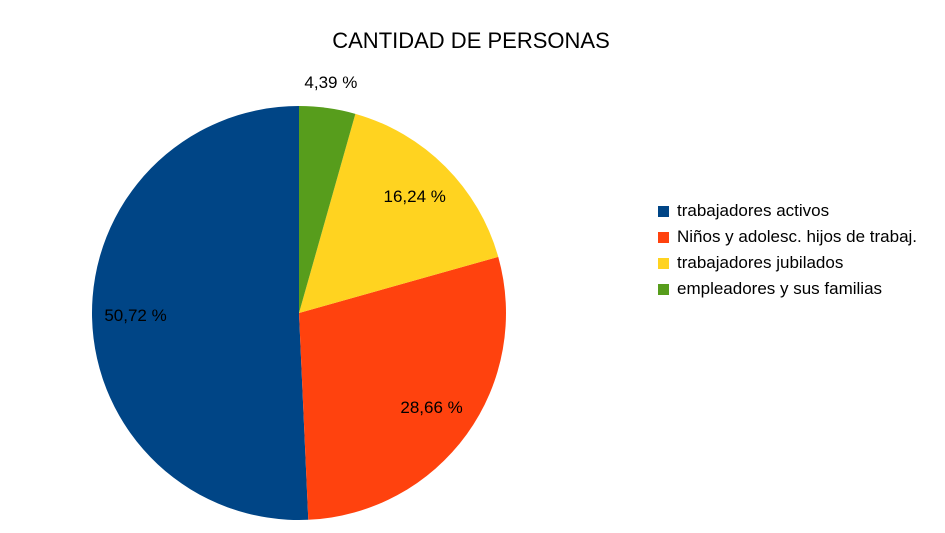 The width and height of the screenshot is (945, 533). I want to click on data-label: 28,66 %, so click(431, 407).